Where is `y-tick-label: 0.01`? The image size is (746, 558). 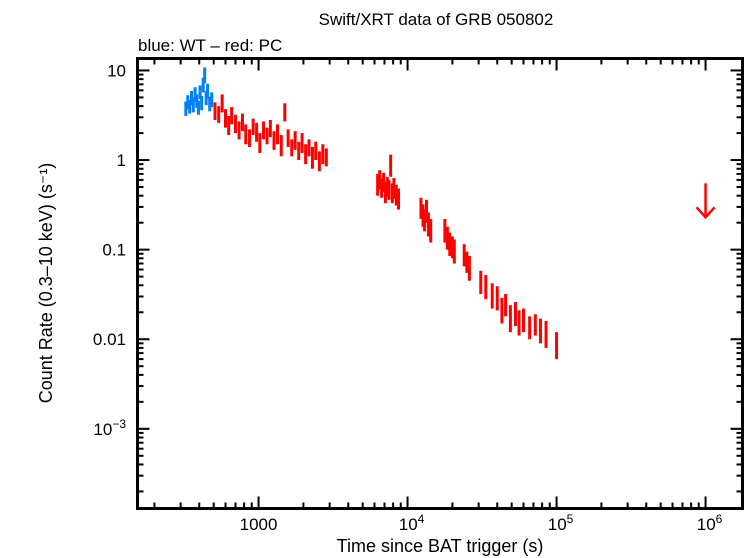
y-tick-label: 0.01 is located at coordinates (109, 339).